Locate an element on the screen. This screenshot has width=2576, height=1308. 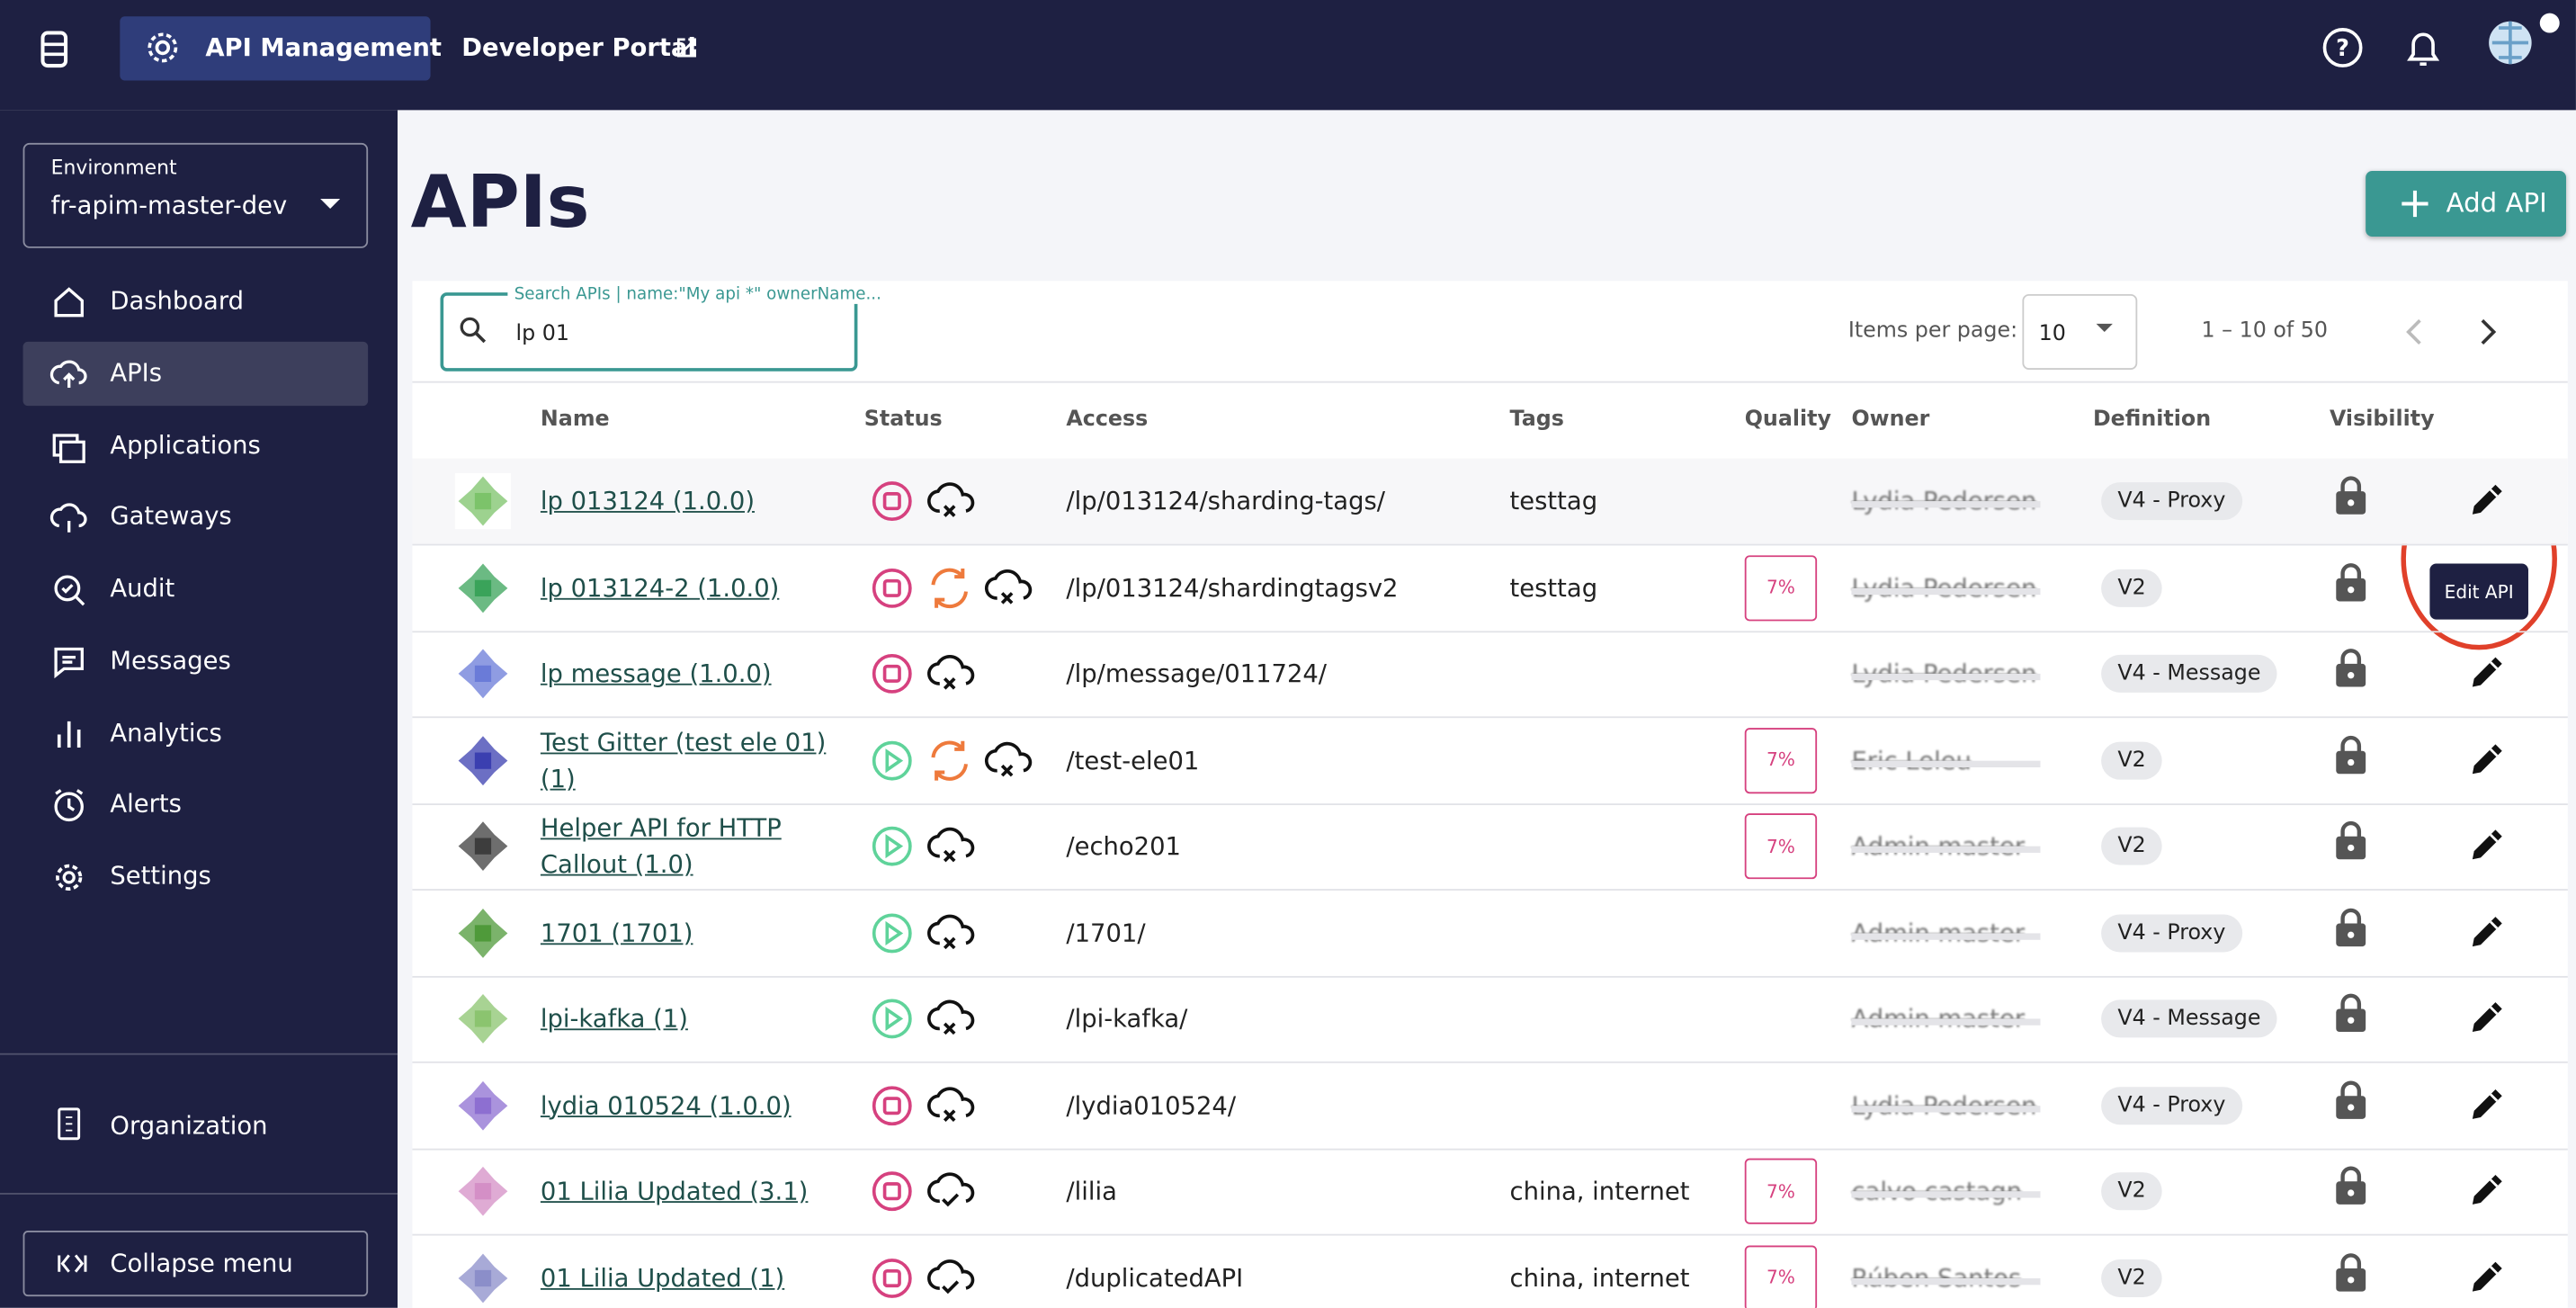
search-box is located at coordinates (649, 332).